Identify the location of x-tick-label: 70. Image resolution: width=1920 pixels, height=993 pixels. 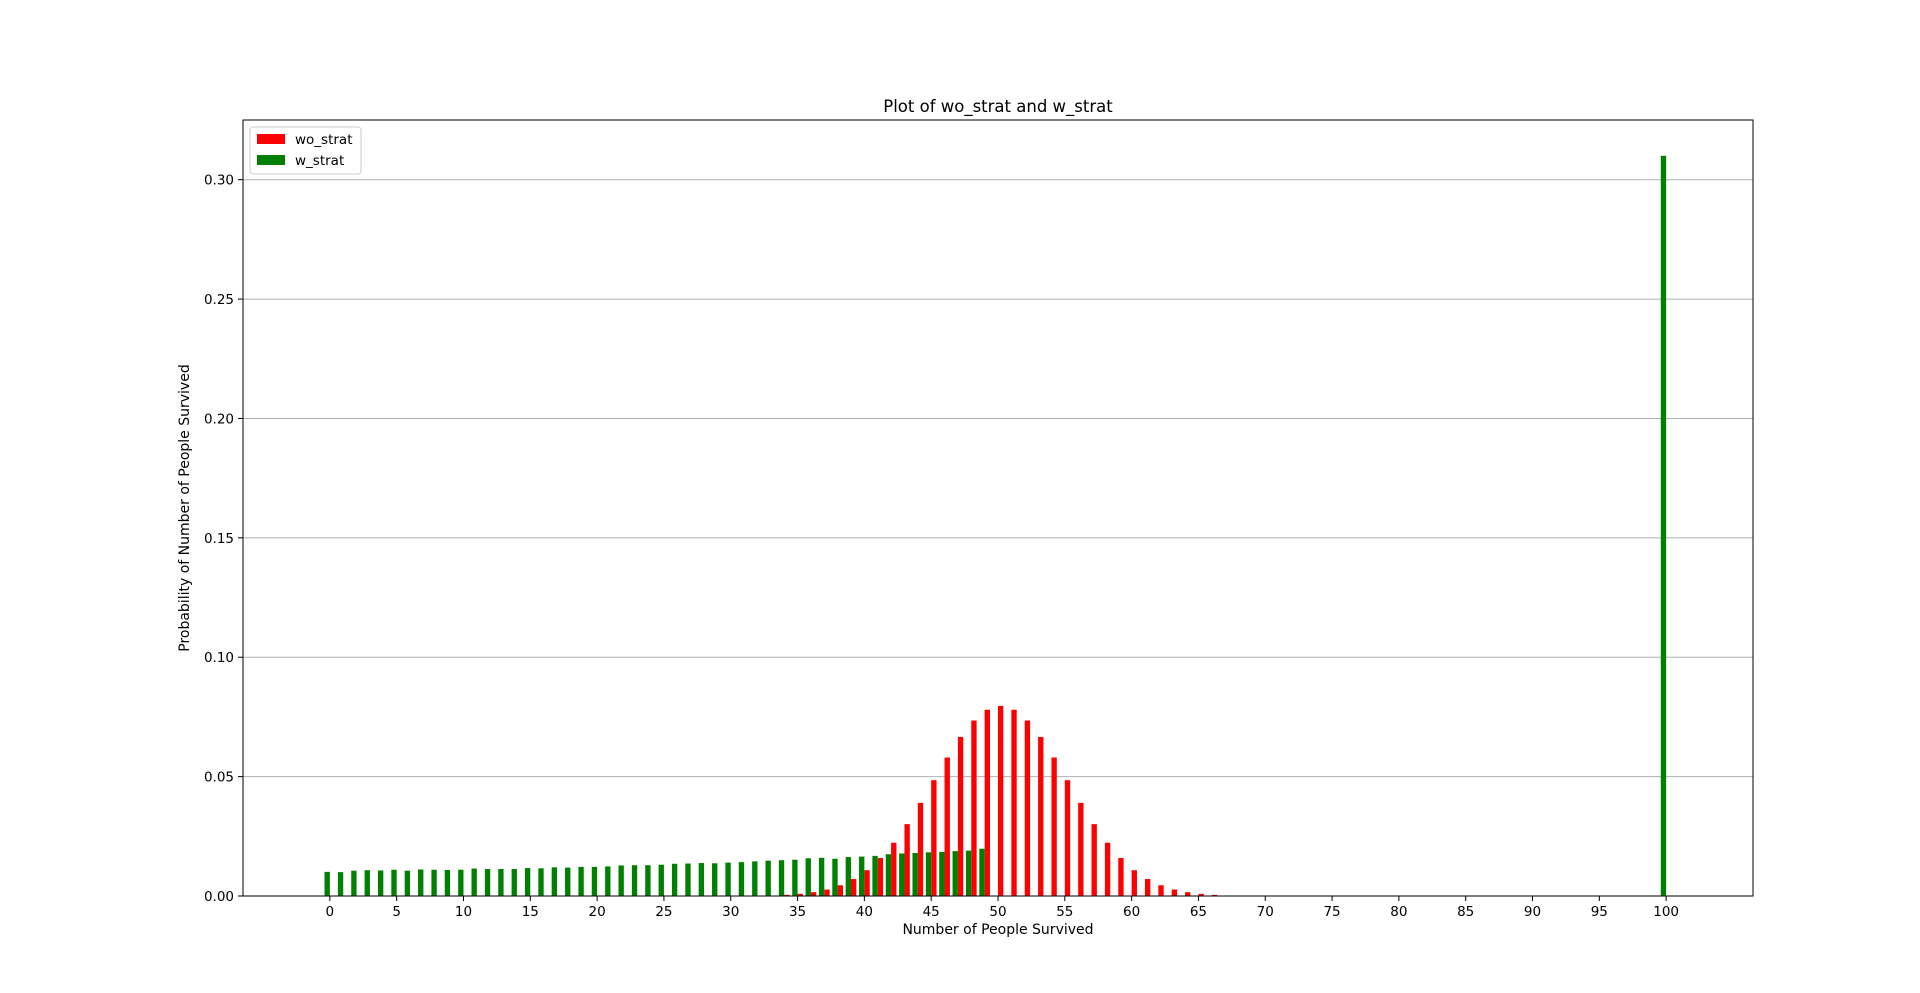
(1265, 912).